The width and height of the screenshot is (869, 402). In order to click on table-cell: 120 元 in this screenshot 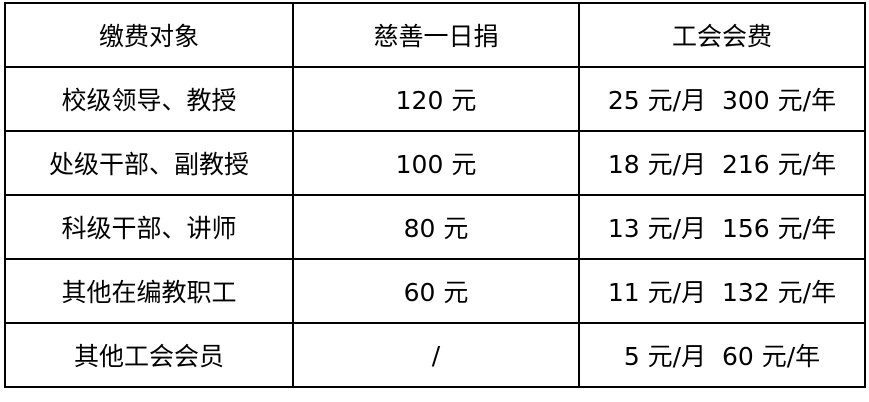, I will do `click(436, 99)`.